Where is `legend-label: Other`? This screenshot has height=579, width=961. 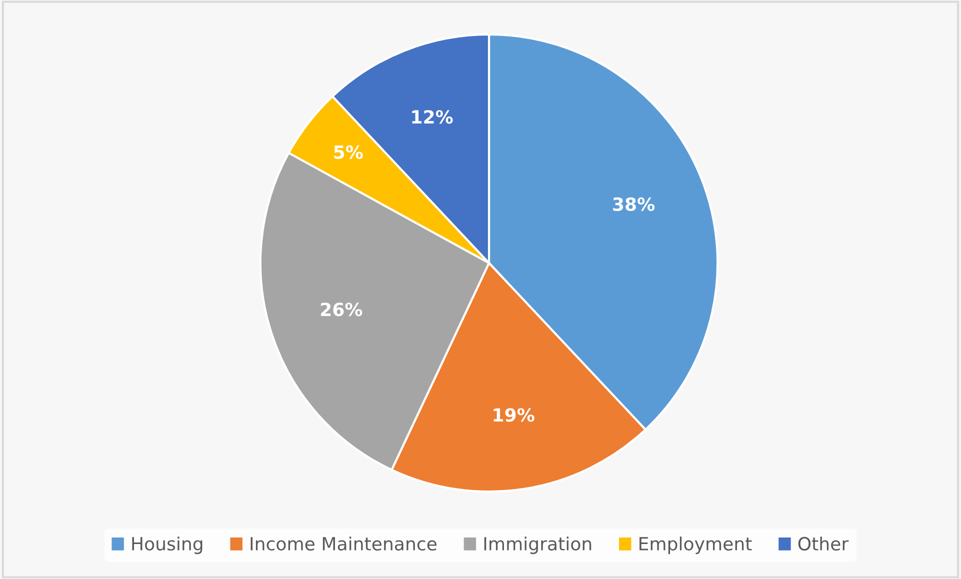
legend-label: Other is located at coordinates (823, 543).